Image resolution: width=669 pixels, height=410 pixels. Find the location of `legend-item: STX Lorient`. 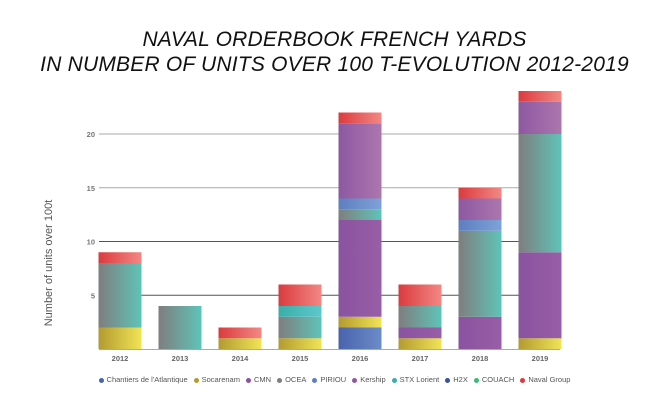

legend-item: STX Lorient is located at coordinates (415, 379).